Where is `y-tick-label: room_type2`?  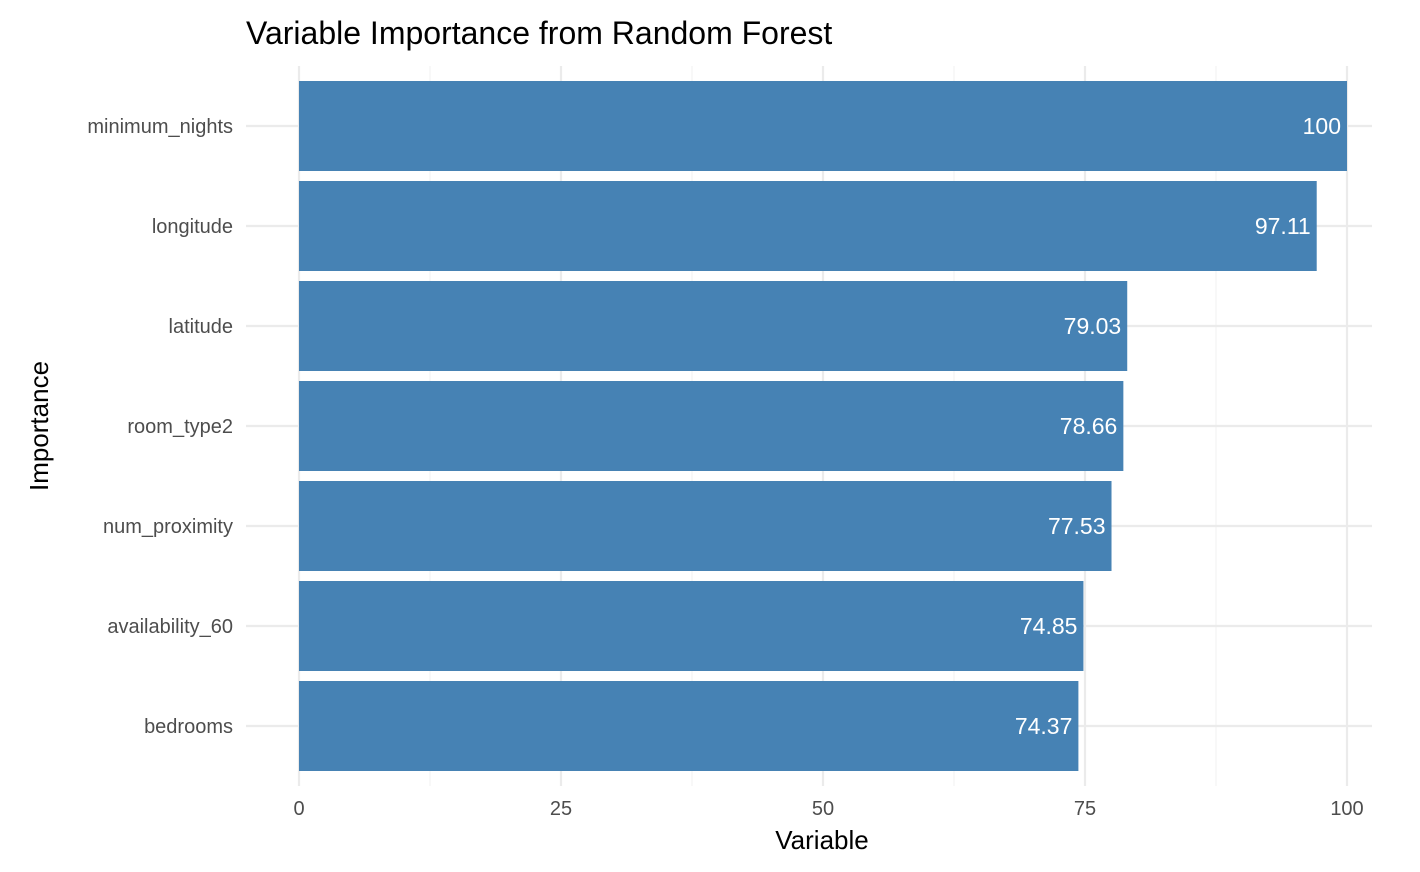 y-tick-label: room_type2 is located at coordinates (180, 427).